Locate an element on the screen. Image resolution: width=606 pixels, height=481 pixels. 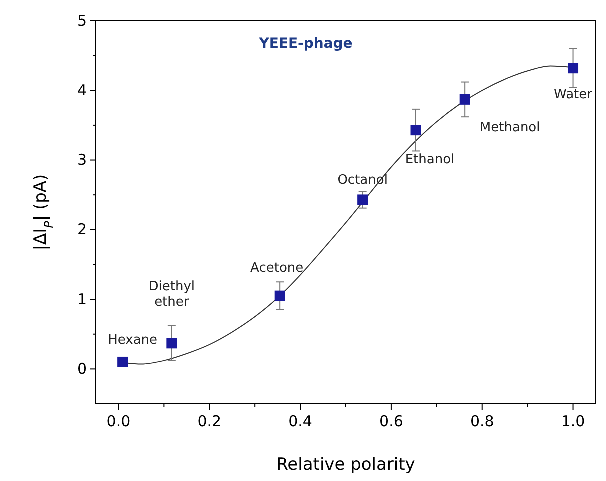
x-tick-label: 0.8 is located at coordinates (482, 421).